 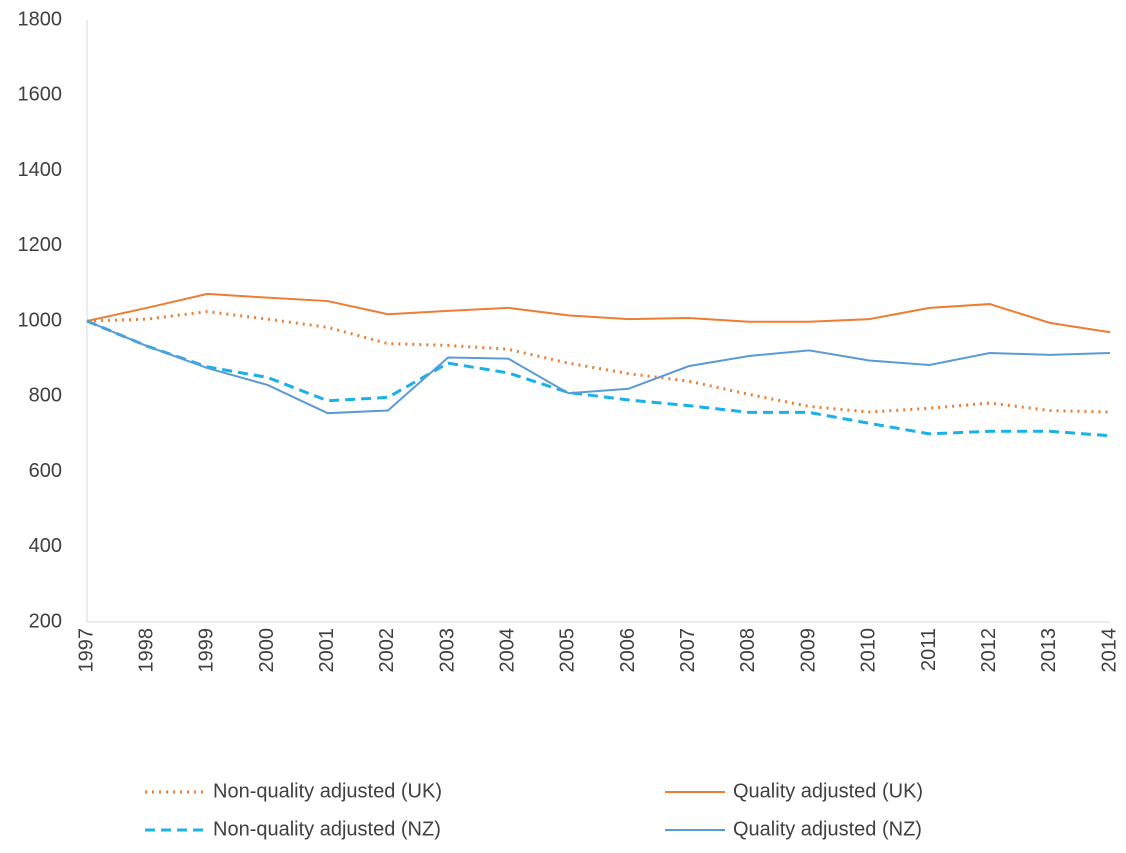 I want to click on y-tick-label: 1400, so click(x=40, y=170).